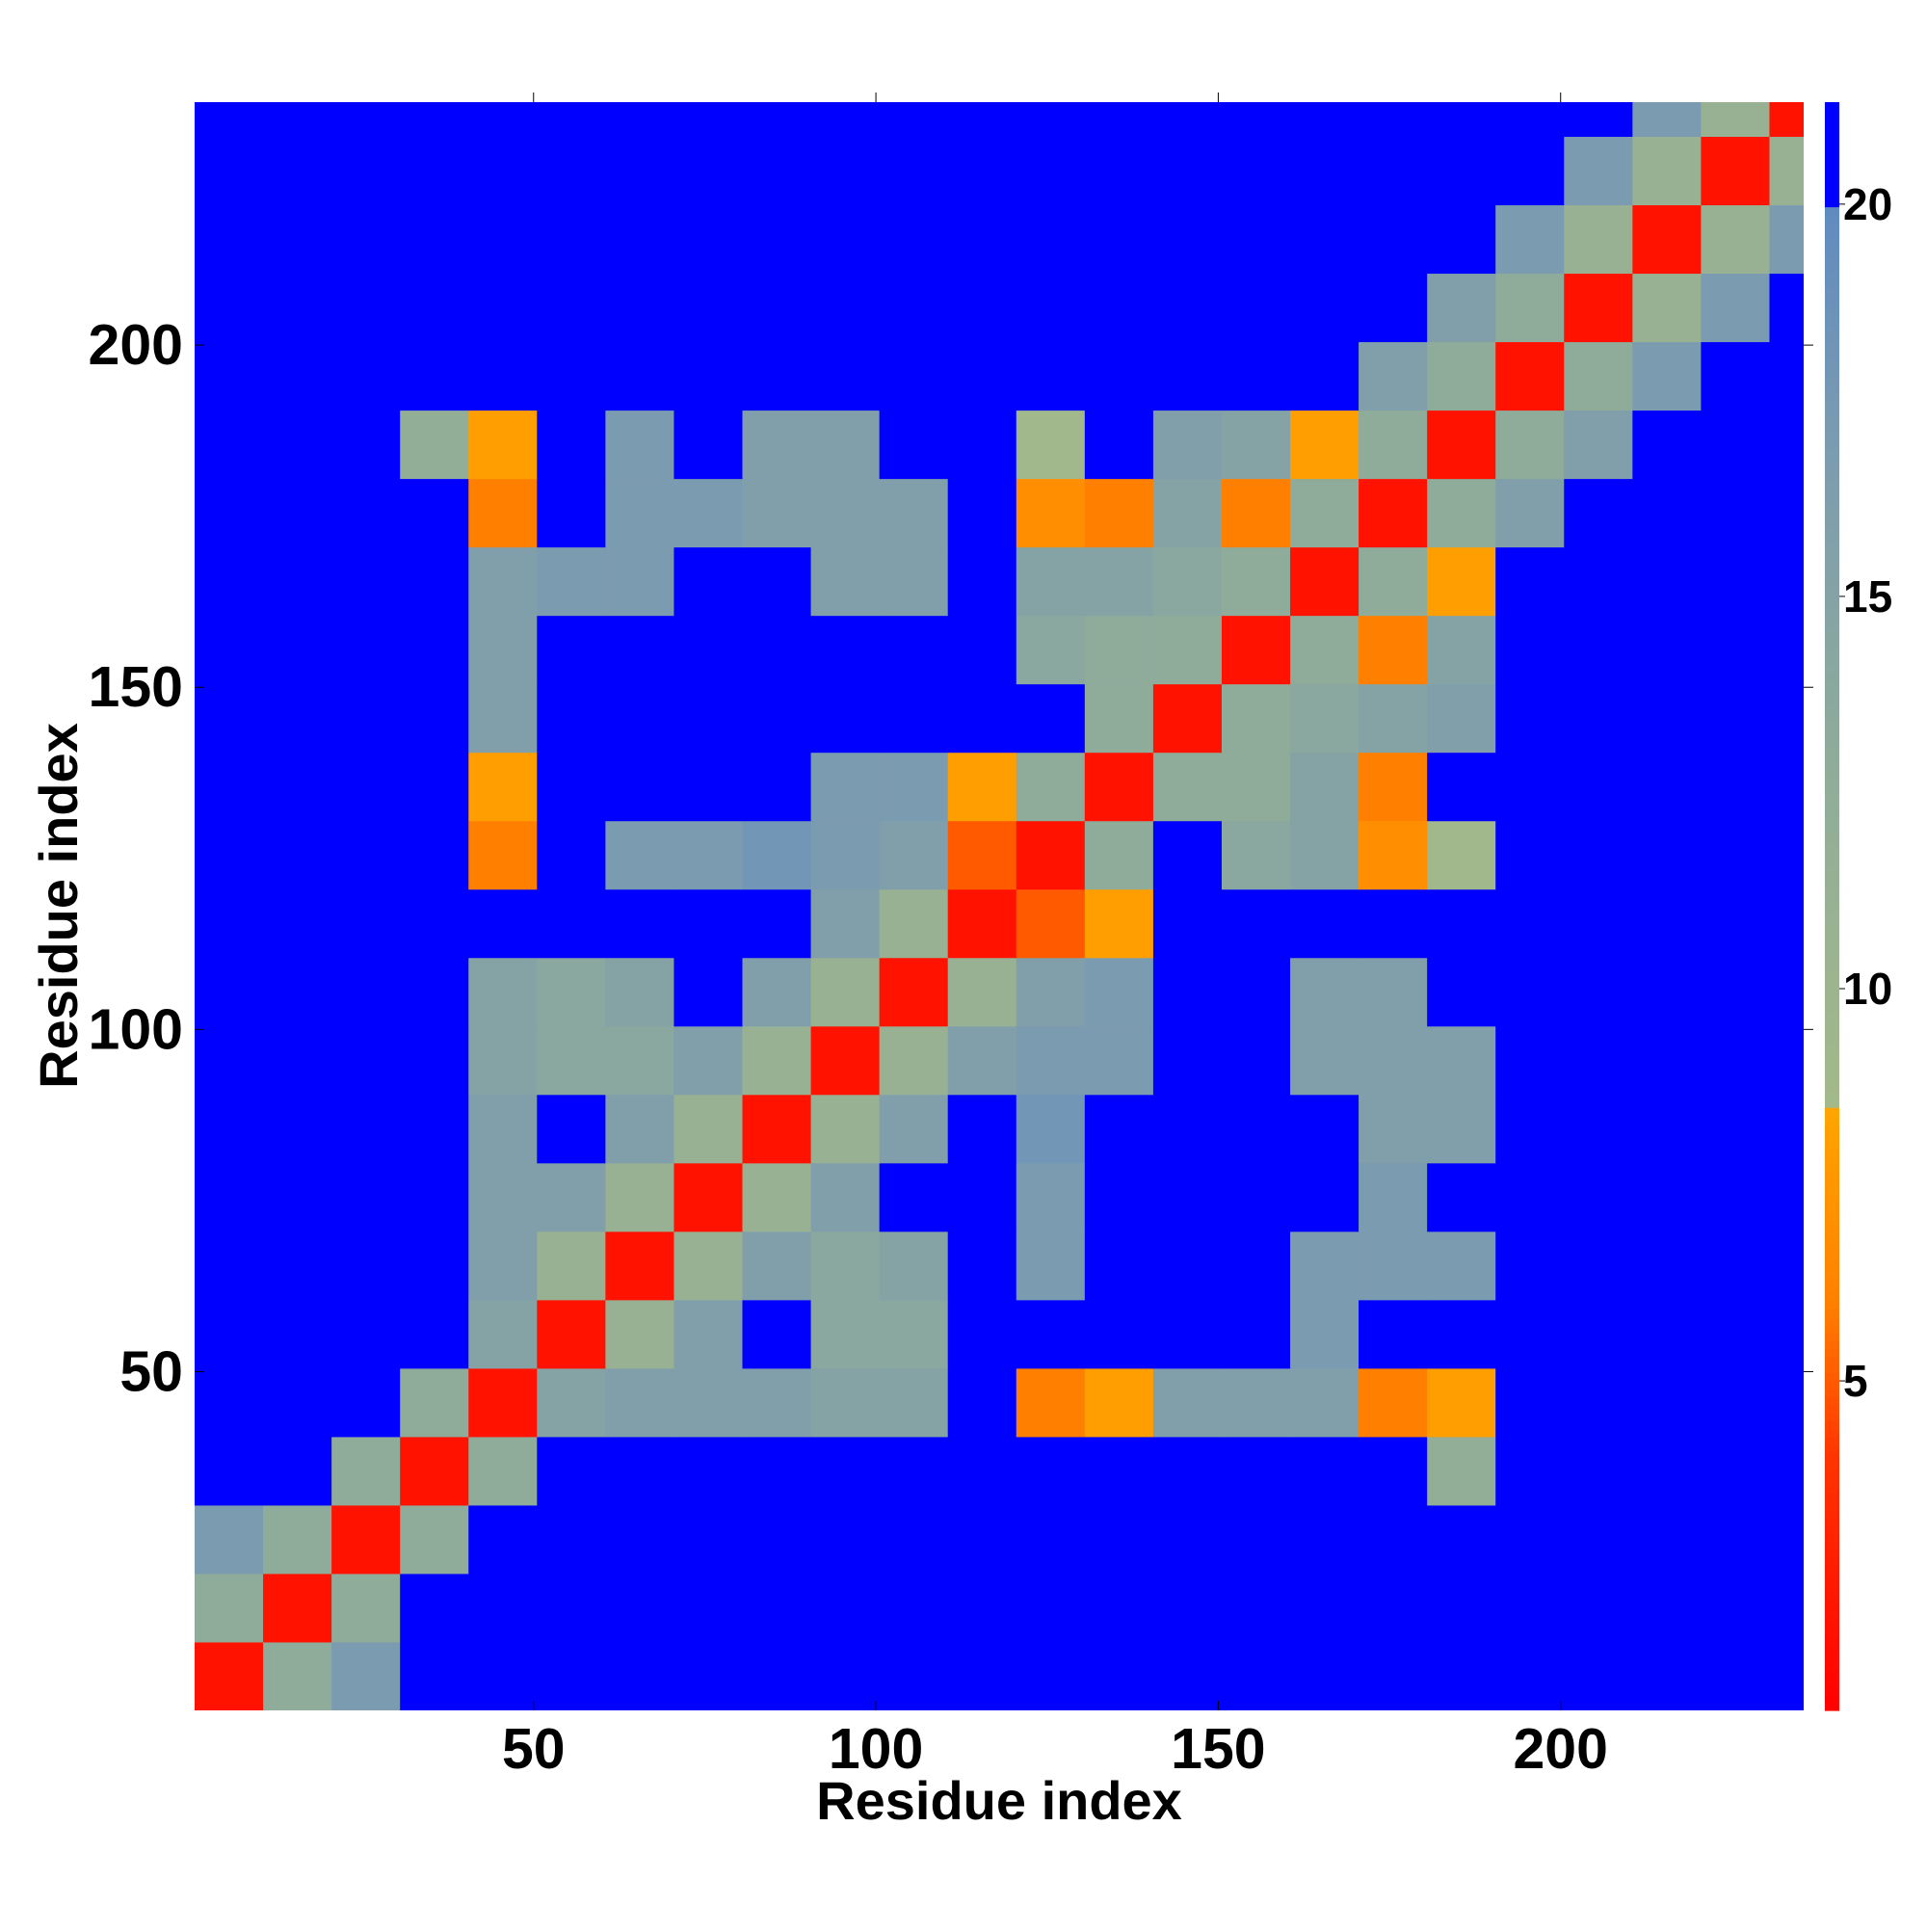 This screenshot has width=1927, height=1932. What do you see at coordinates (136, 1029) in the screenshot?
I see `y-tick-label: 100` at bounding box center [136, 1029].